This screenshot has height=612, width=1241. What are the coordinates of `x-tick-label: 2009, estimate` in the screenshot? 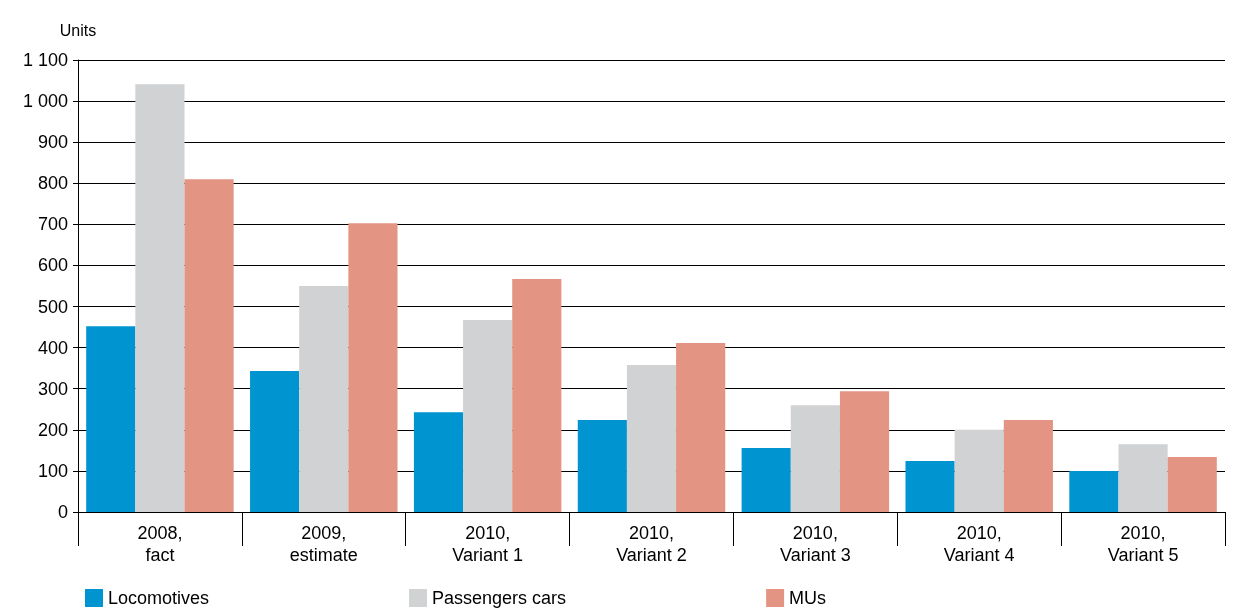 It's located at (323, 544).